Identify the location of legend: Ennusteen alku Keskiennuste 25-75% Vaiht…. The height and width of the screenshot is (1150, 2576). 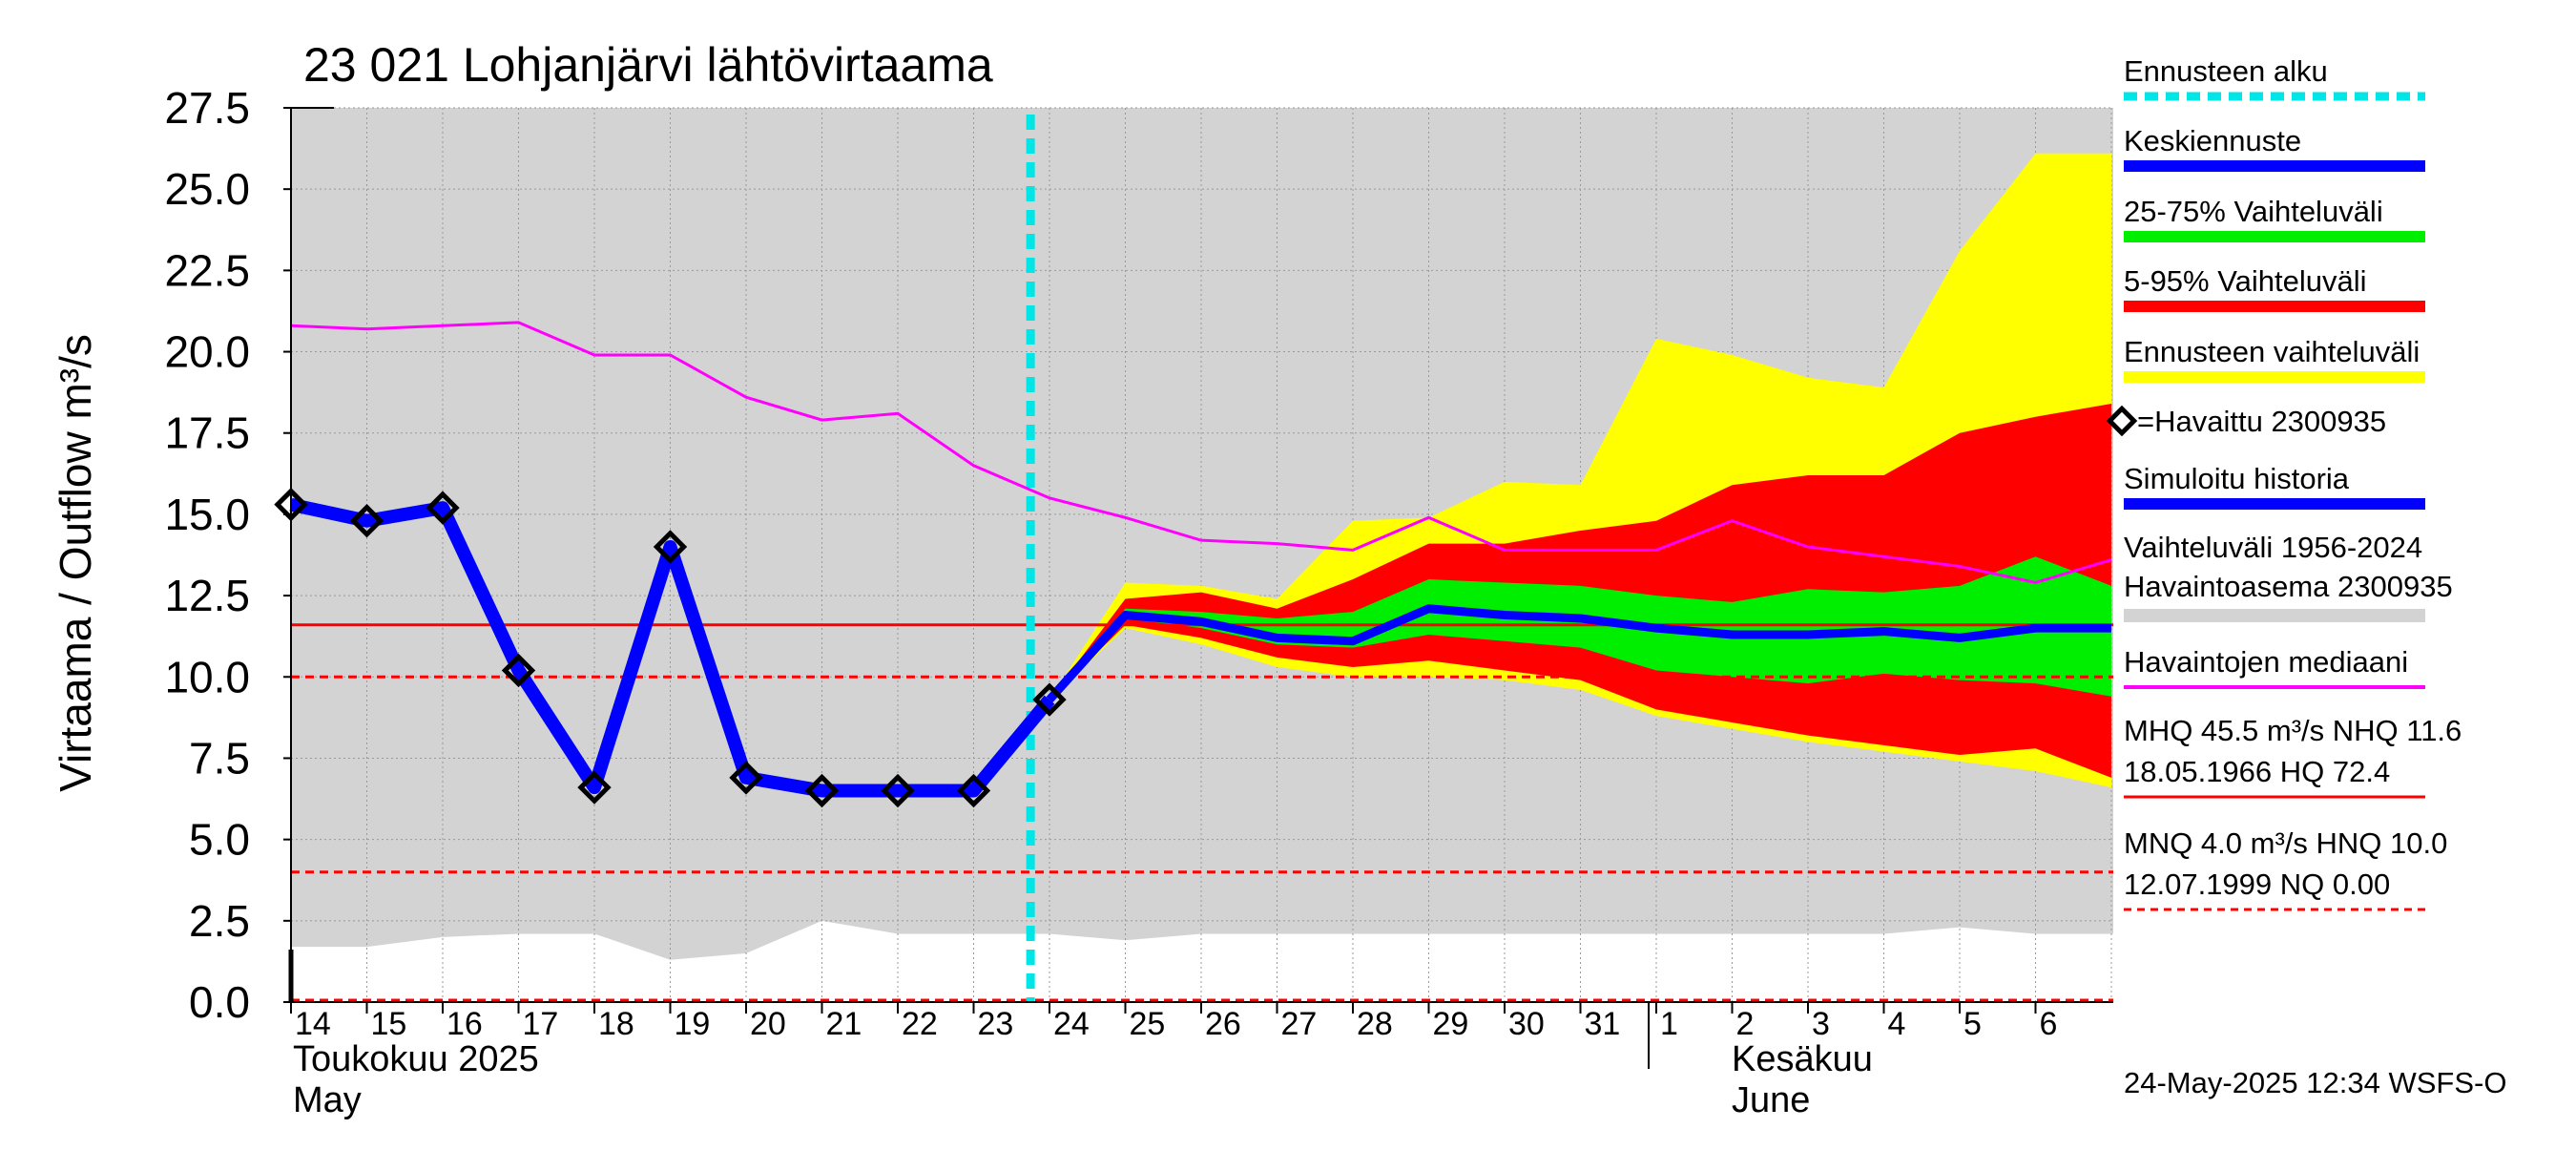
(2284, 482).